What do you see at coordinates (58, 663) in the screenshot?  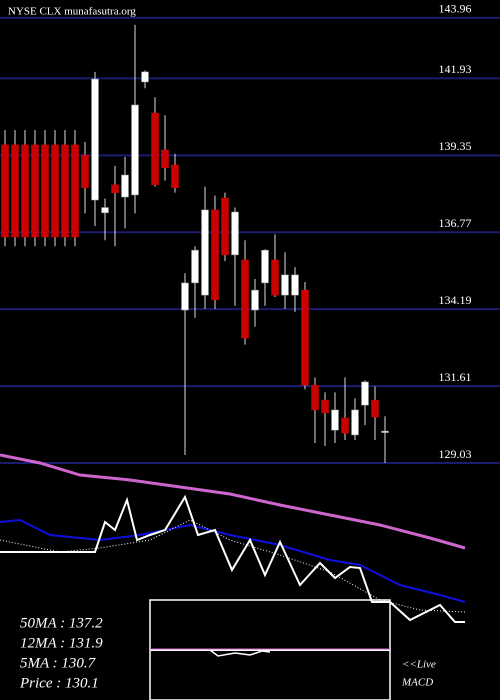 I see `legend-entry: 5MA : 130.7` at bounding box center [58, 663].